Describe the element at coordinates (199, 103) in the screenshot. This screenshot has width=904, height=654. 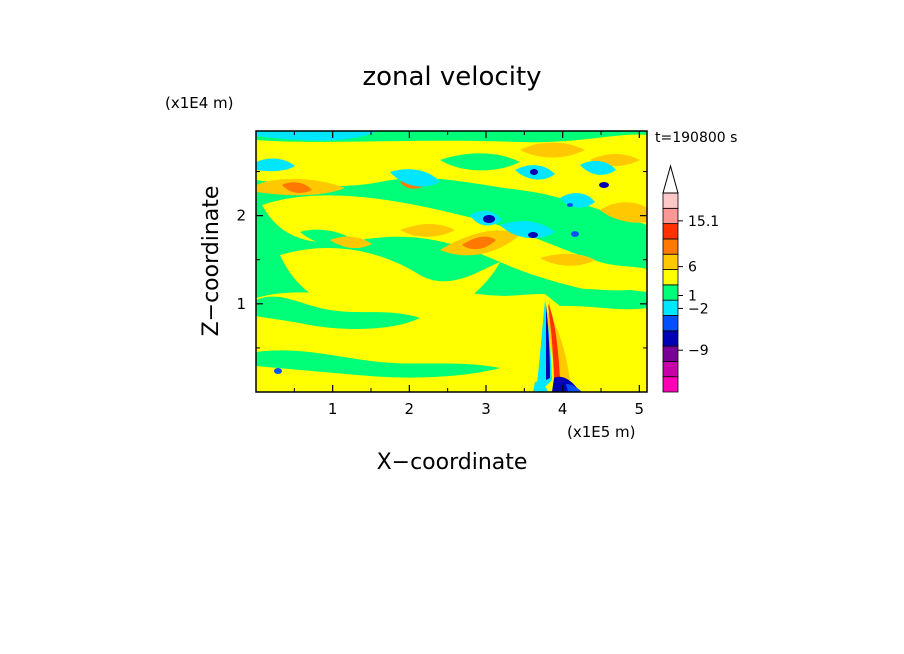
I see `y-scale-label: (x1E4 m)` at that location.